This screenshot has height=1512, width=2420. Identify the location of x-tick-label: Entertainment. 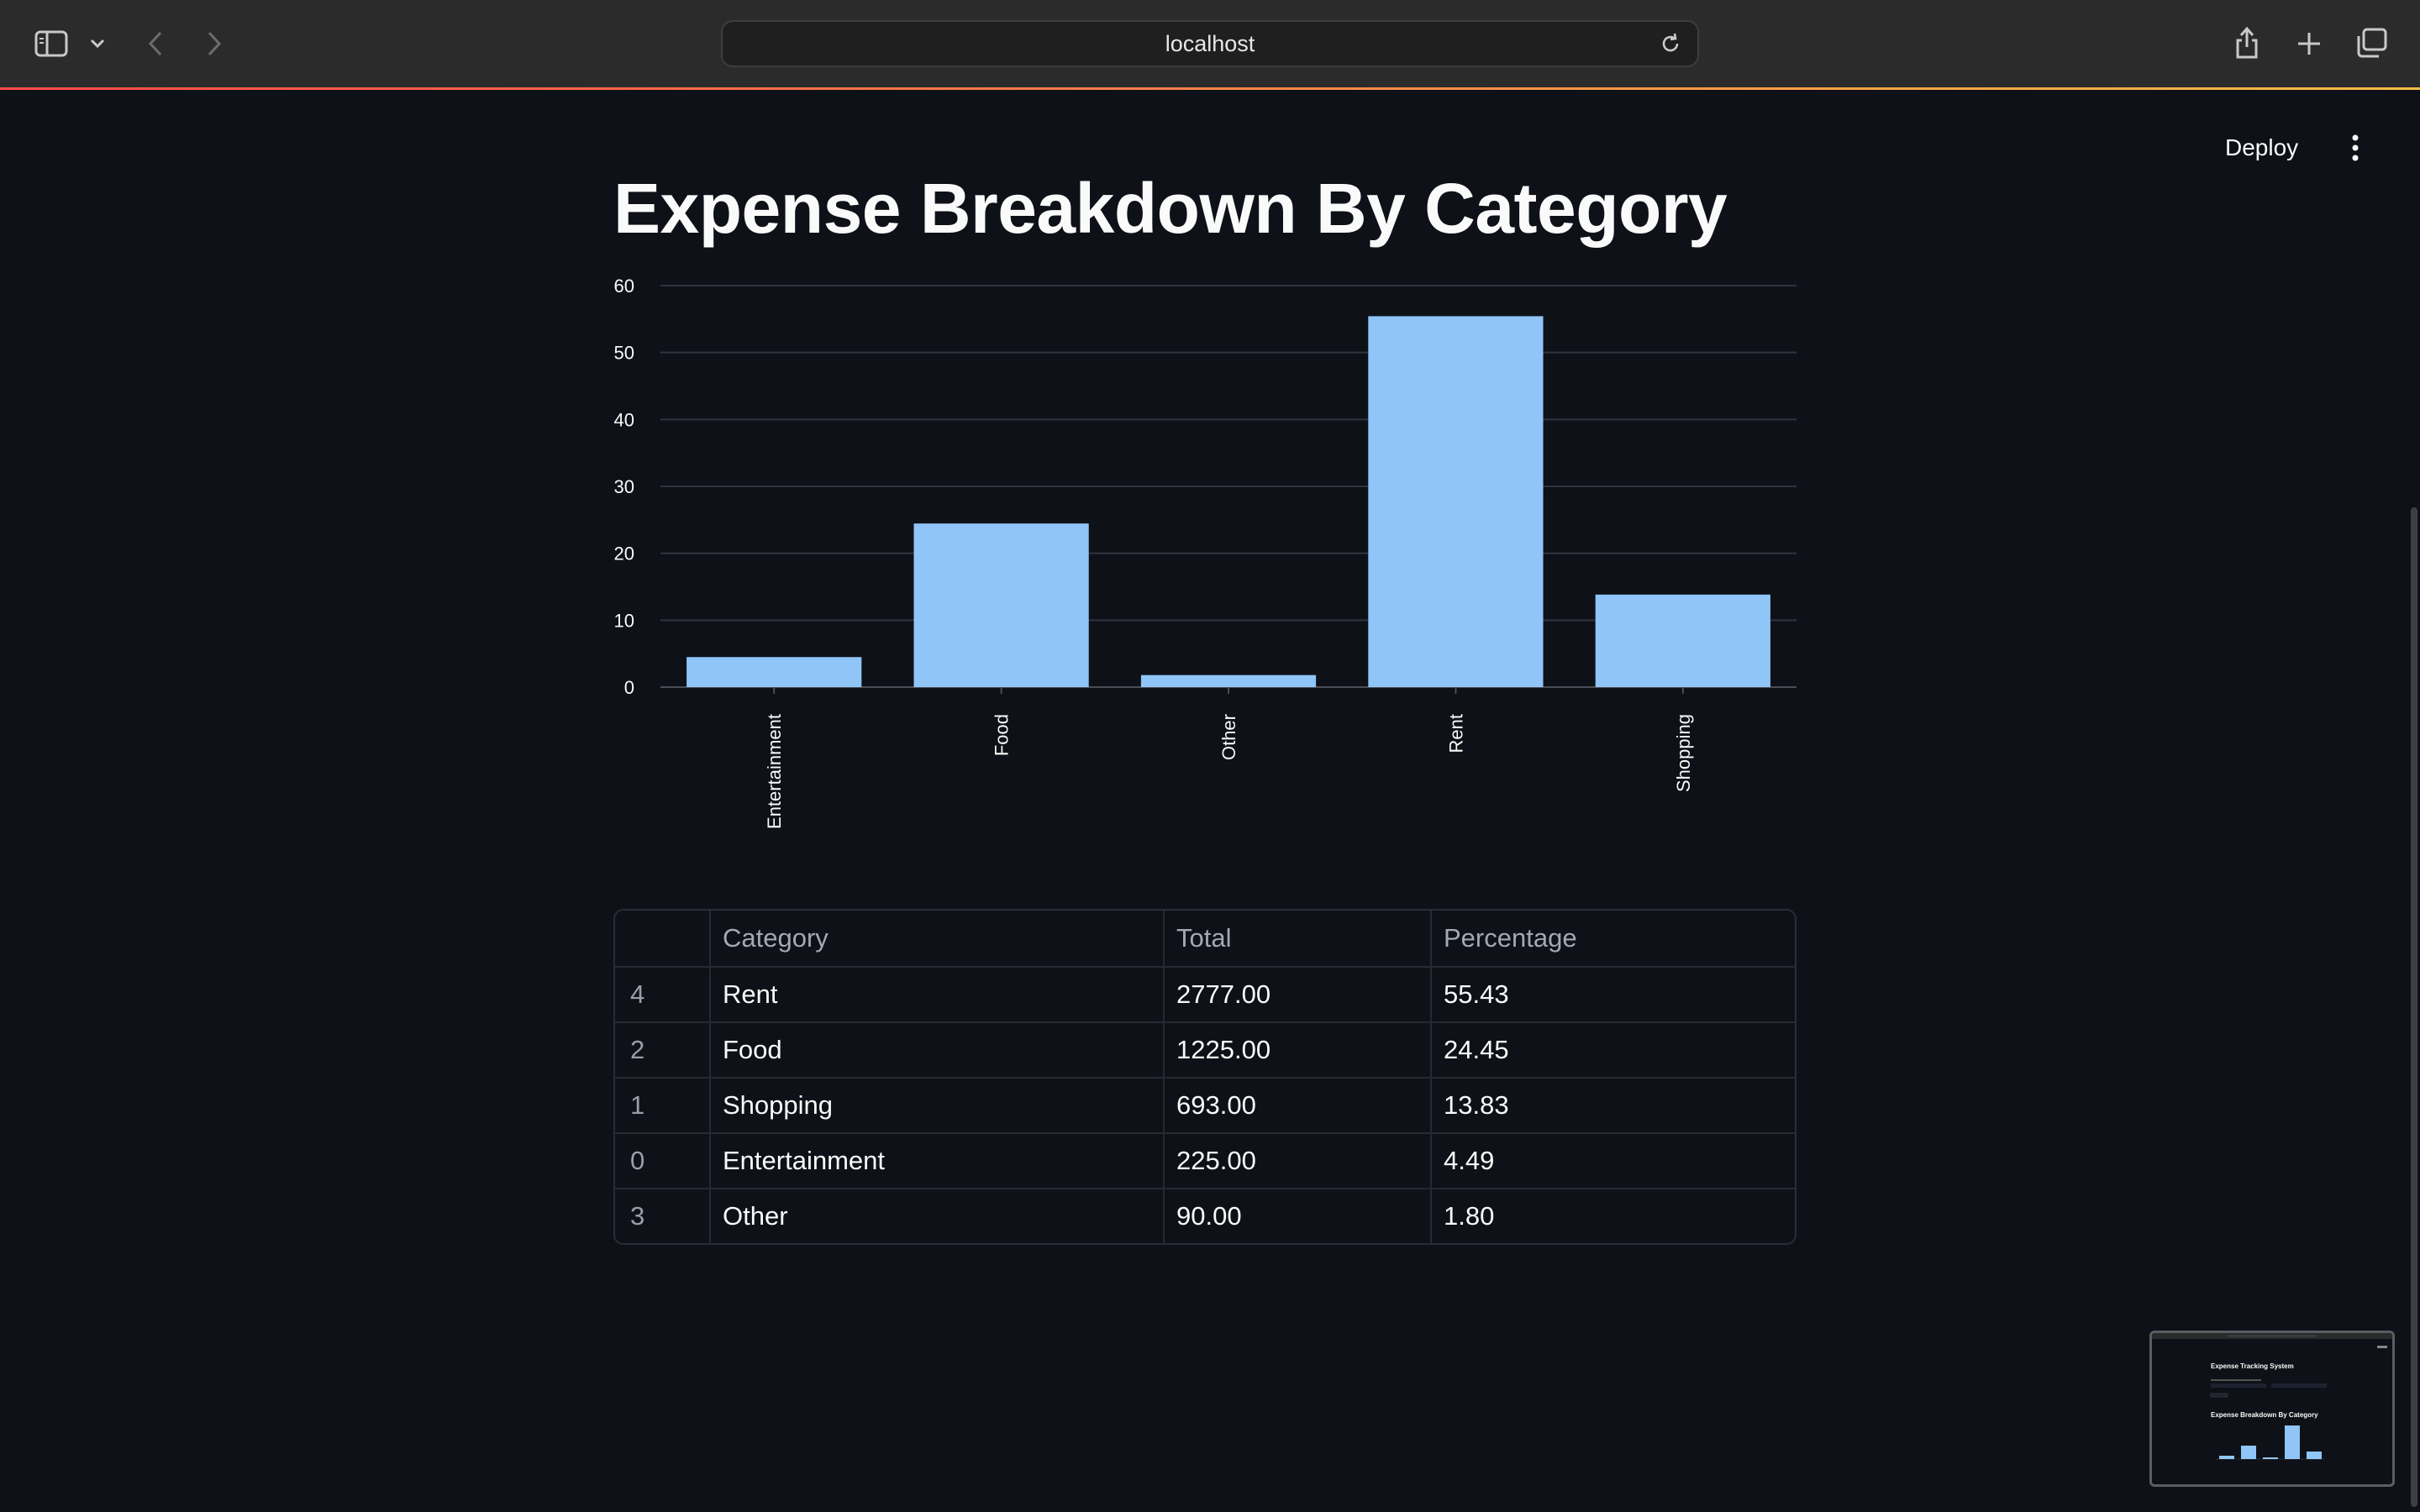
(774, 771).